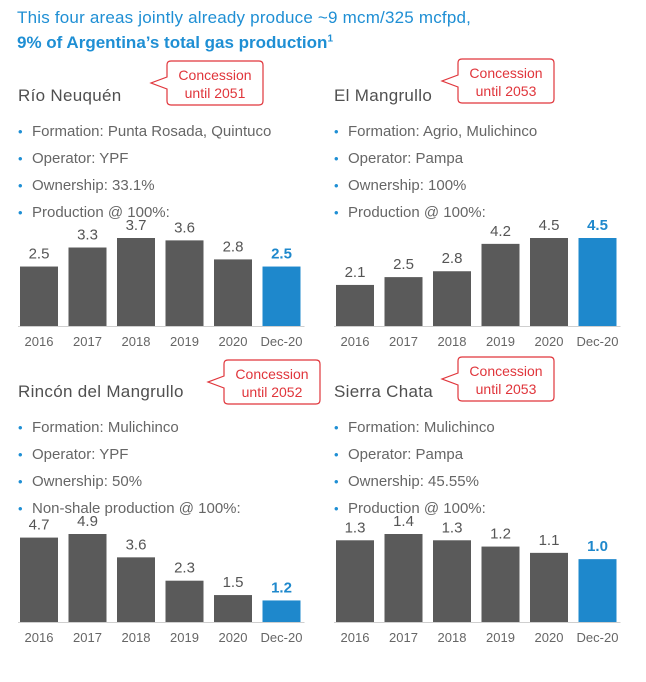 Image resolution: width=646 pixels, height=682 pixels. Describe the element at coordinates (101, 391) in the screenshot. I see `panel-title: Rincón del Mangrullo` at that location.